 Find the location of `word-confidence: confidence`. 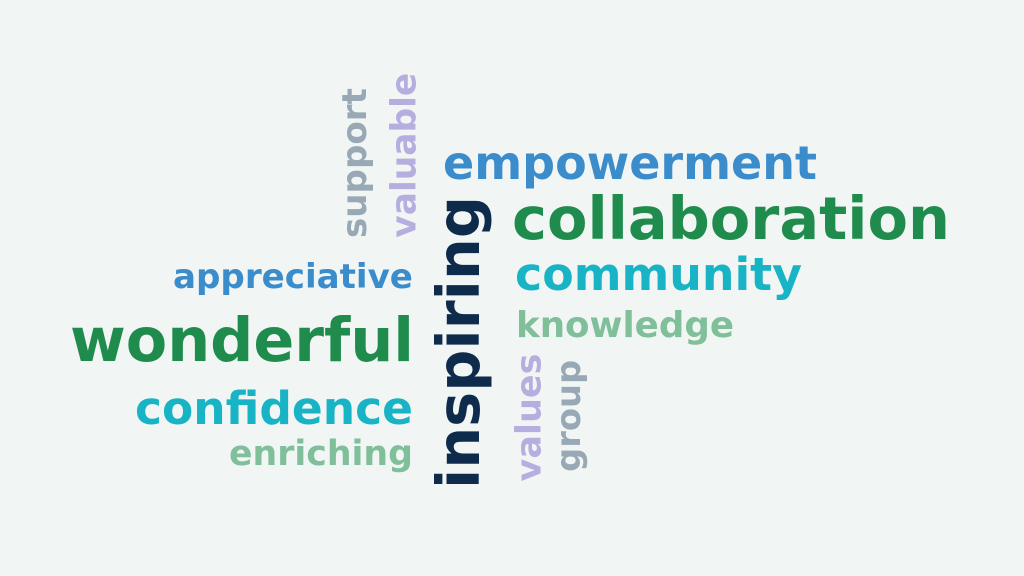

word-confidence: confidence is located at coordinates (274, 409).